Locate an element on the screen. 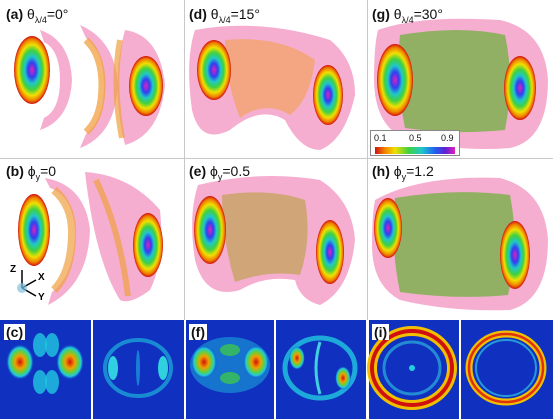 The height and width of the screenshot is (419, 553). axis-x-label: X is located at coordinates (41, 277).